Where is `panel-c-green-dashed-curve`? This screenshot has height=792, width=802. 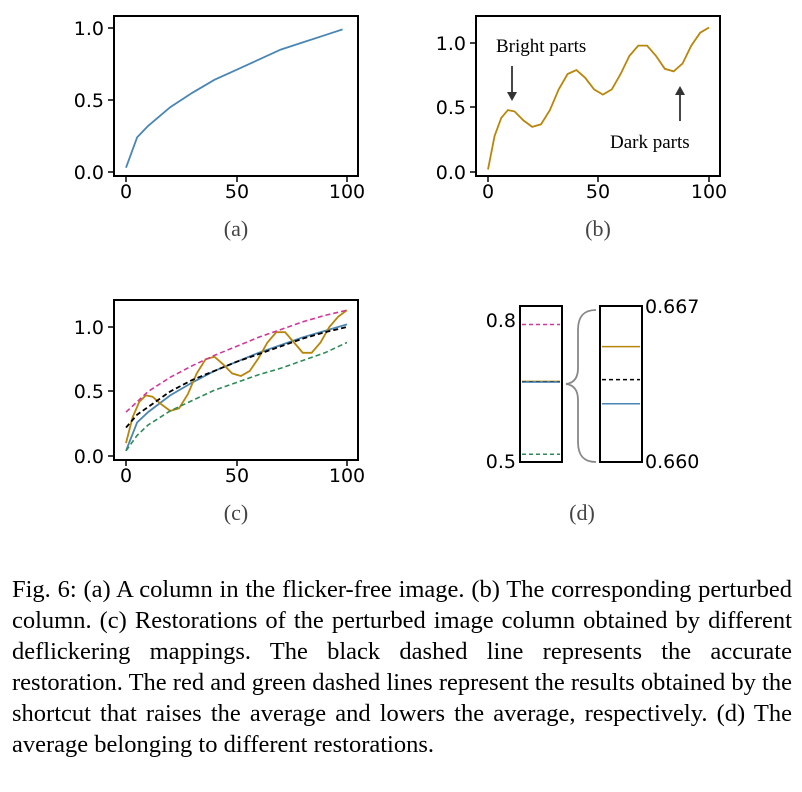 panel-c-green-dashed-curve is located at coordinates (236, 396).